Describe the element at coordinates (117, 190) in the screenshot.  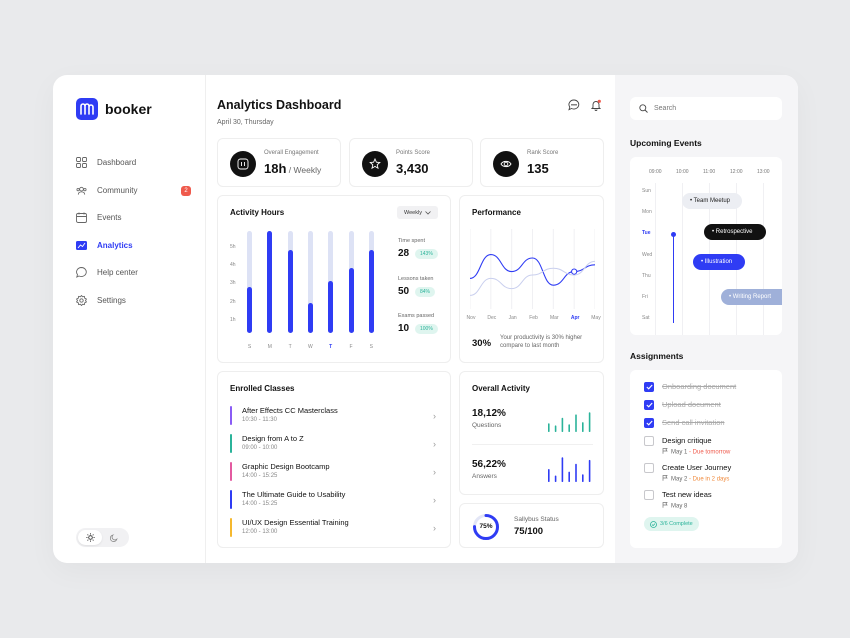
I see `sidebar-item-label: Community` at that location.